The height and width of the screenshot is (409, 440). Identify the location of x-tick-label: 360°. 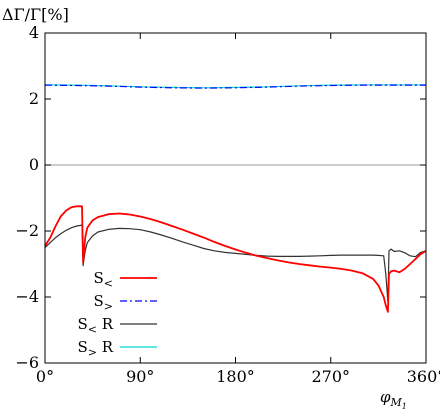
(423, 376).